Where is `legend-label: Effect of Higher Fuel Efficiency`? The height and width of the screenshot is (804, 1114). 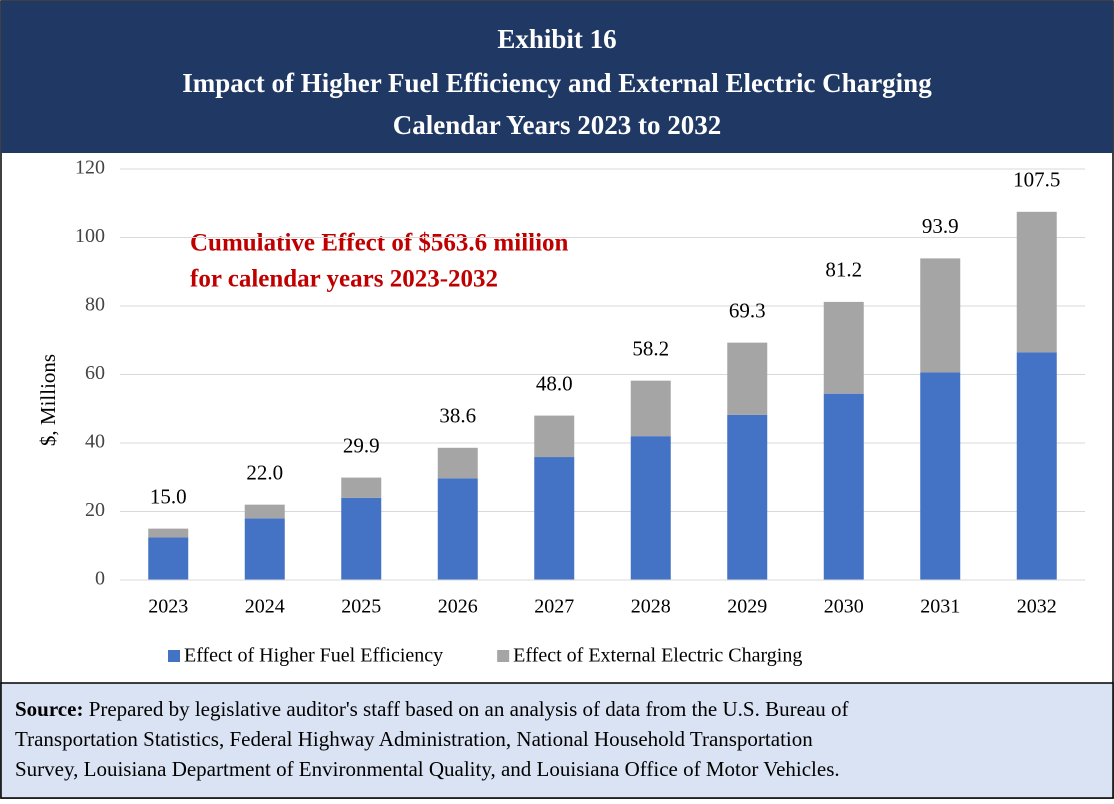
legend-label: Effect of Higher Fuel Efficiency is located at coordinates (313, 656).